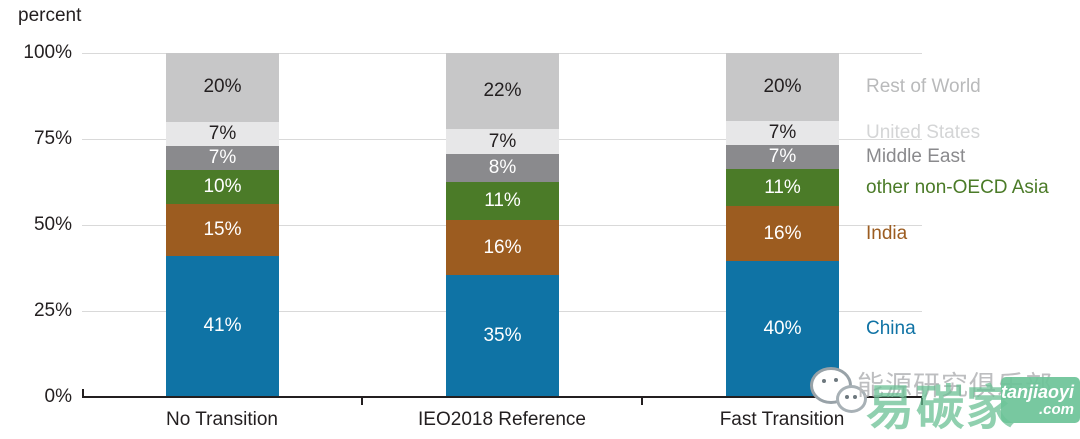 The image size is (1080, 439). Describe the element at coordinates (50, 15) in the screenshot. I see `y-axis-title: percent` at that location.